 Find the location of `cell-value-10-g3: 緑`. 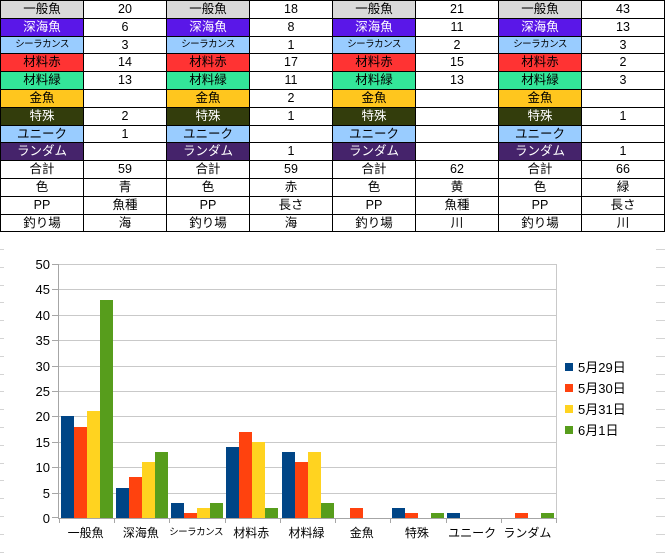

cell-value-10-g3: 緑 is located at coordinates (623, 187).